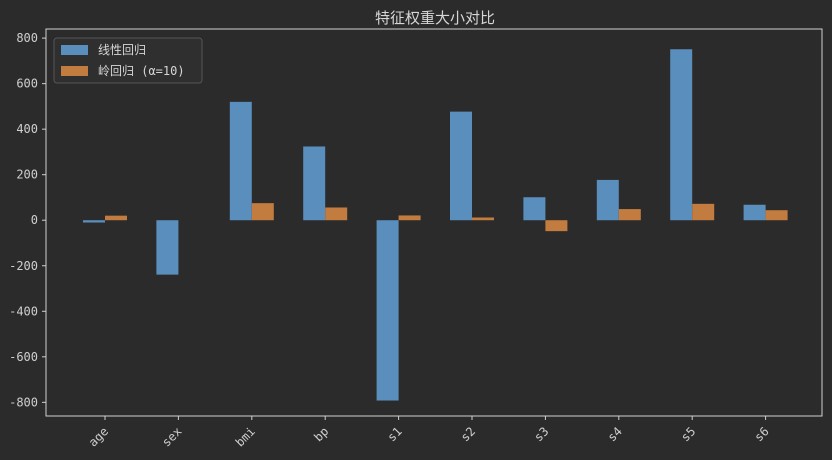 The image size is (832, 460). Describe the element at coordinates (776, 215) in the screenshot. I see `bar-ridge-s6` at that location.